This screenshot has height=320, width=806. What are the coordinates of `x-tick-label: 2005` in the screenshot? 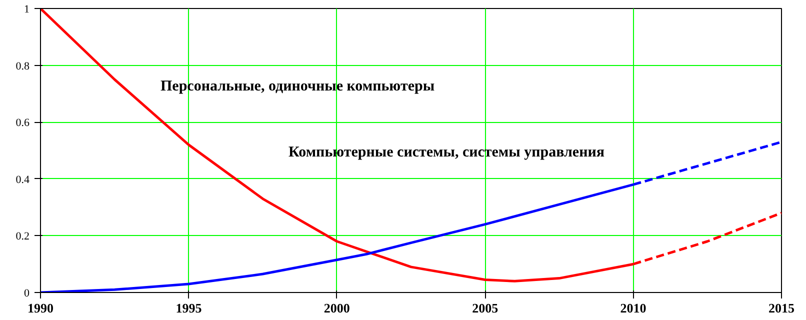 It's located at (485, 308).